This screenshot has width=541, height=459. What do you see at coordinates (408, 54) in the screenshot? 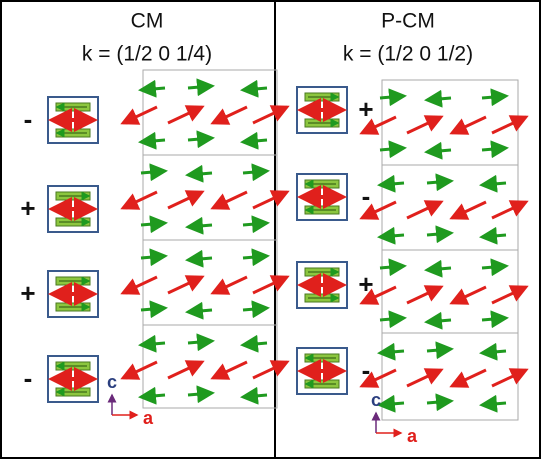
I see `panel-k: k = (1/2 0 1/2)` at bounding box center [408, 54].